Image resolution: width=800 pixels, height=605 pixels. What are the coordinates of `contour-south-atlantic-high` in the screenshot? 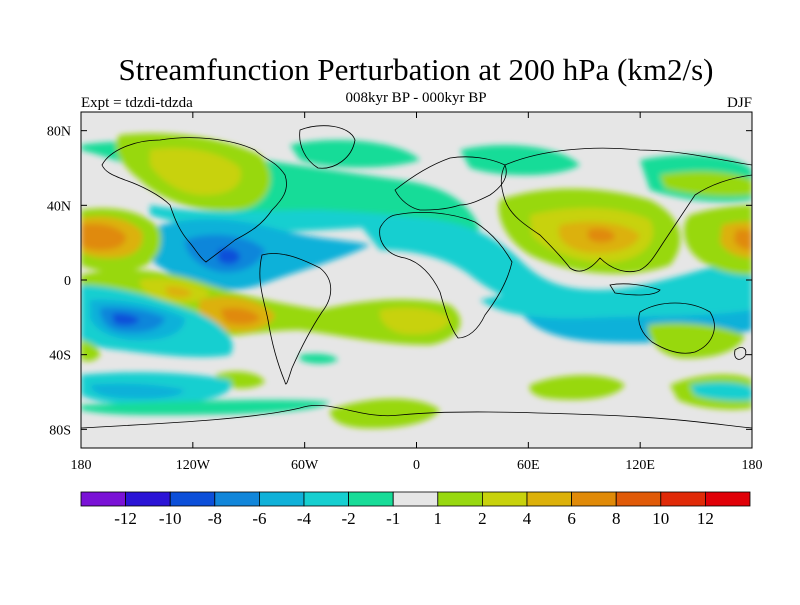 It's located at (414, 321).